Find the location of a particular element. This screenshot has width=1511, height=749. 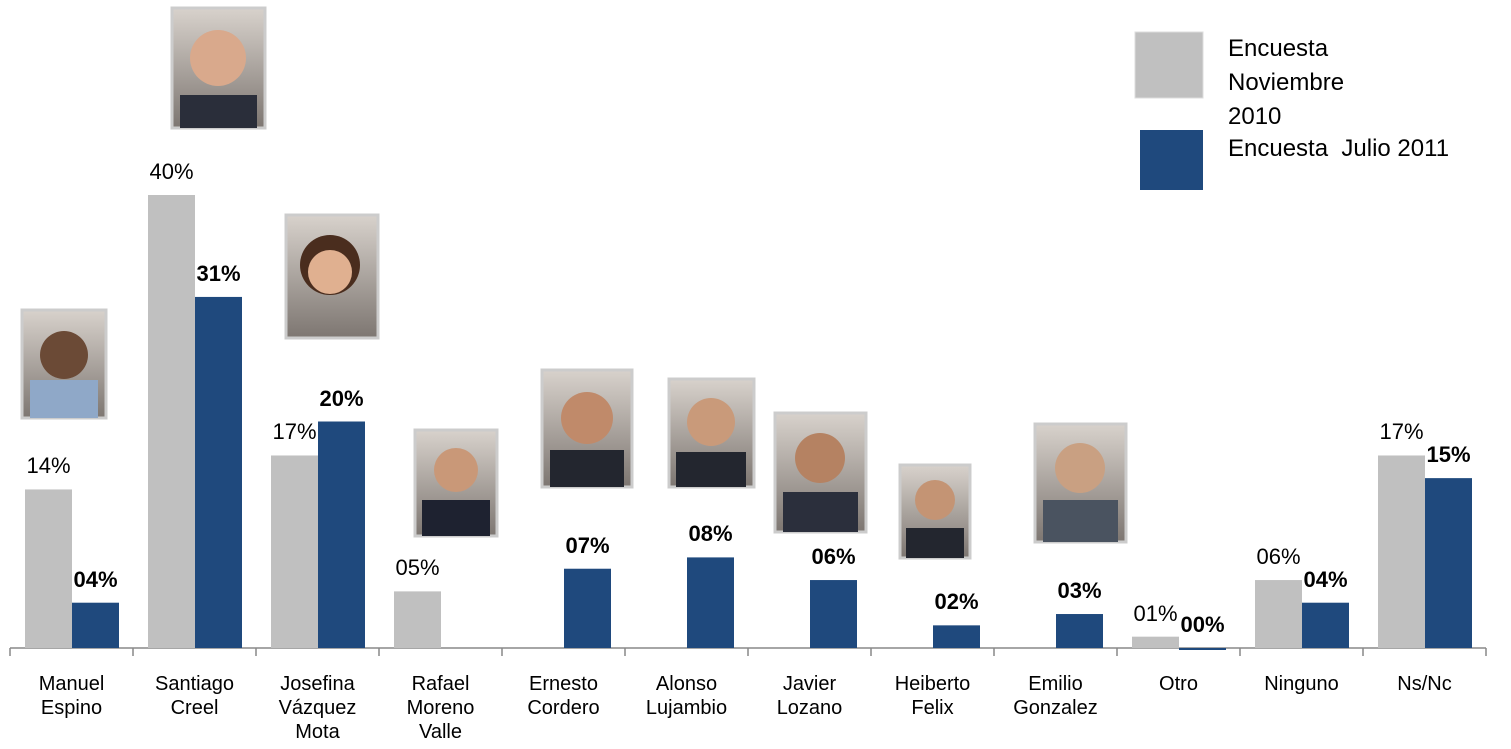

value-label: 08% is located at coordinates (710, 534).